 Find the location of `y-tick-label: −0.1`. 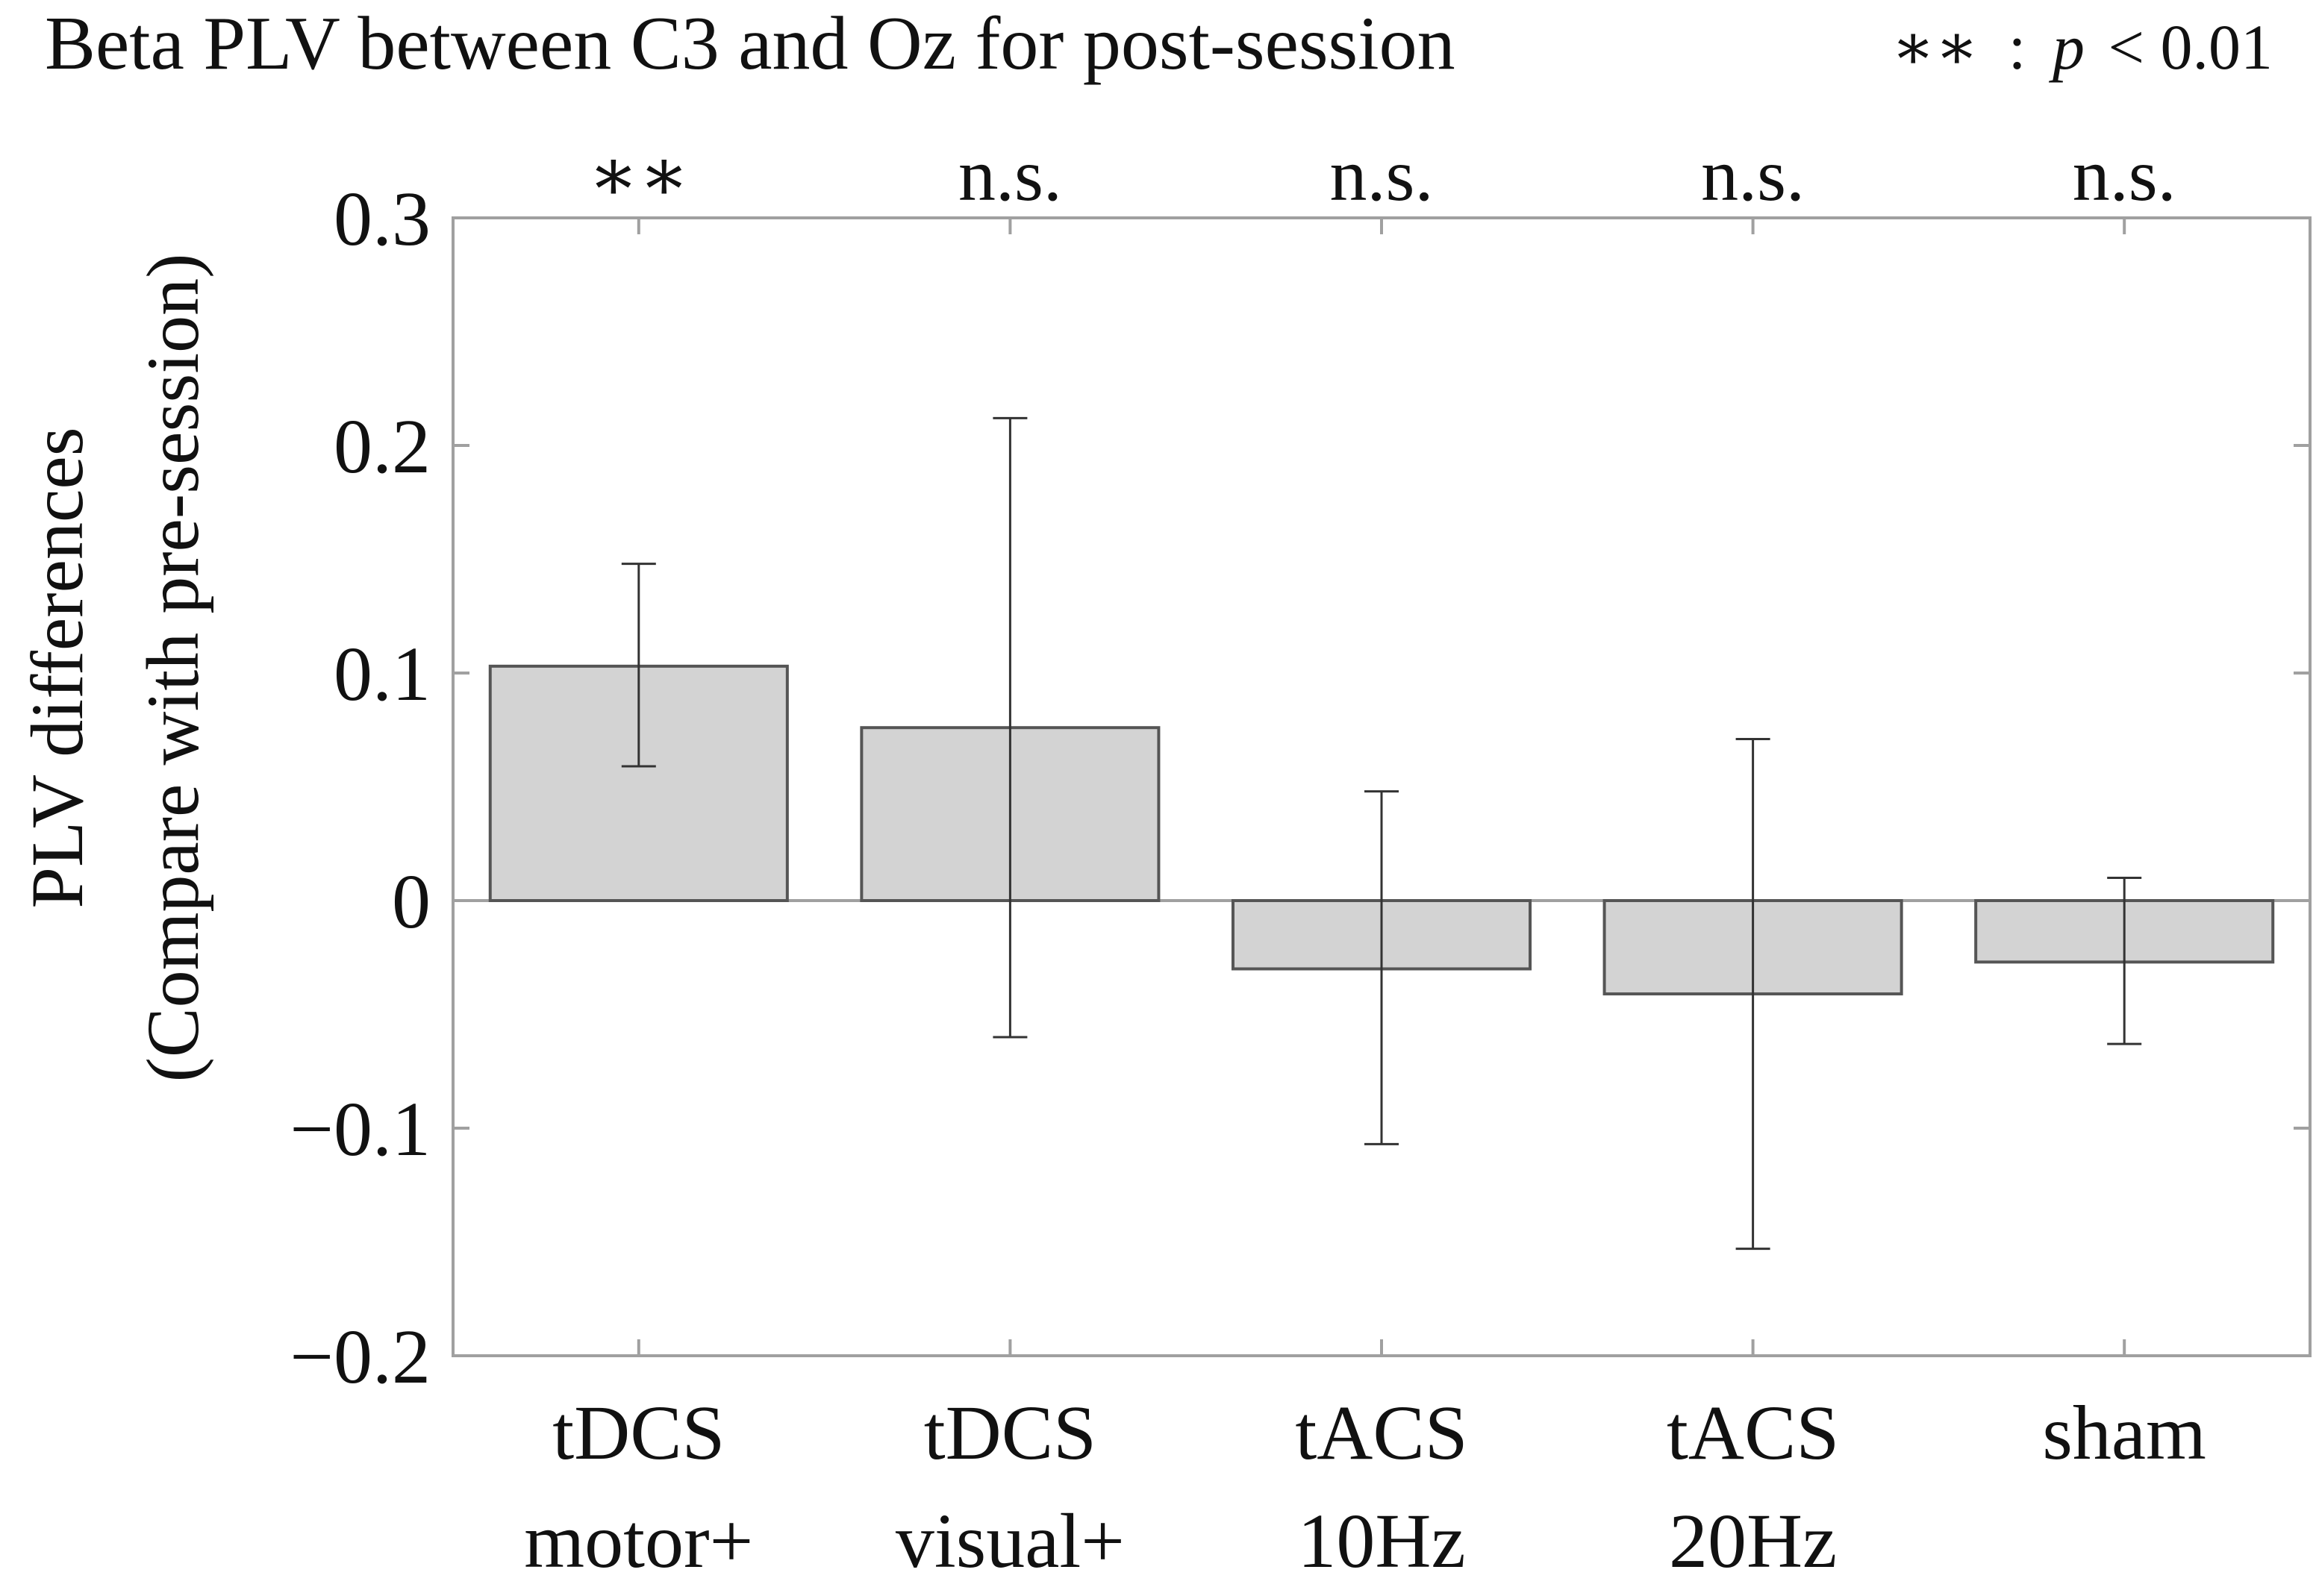

y-tick-label: −0.1 is located at coordinates (360, 1129).